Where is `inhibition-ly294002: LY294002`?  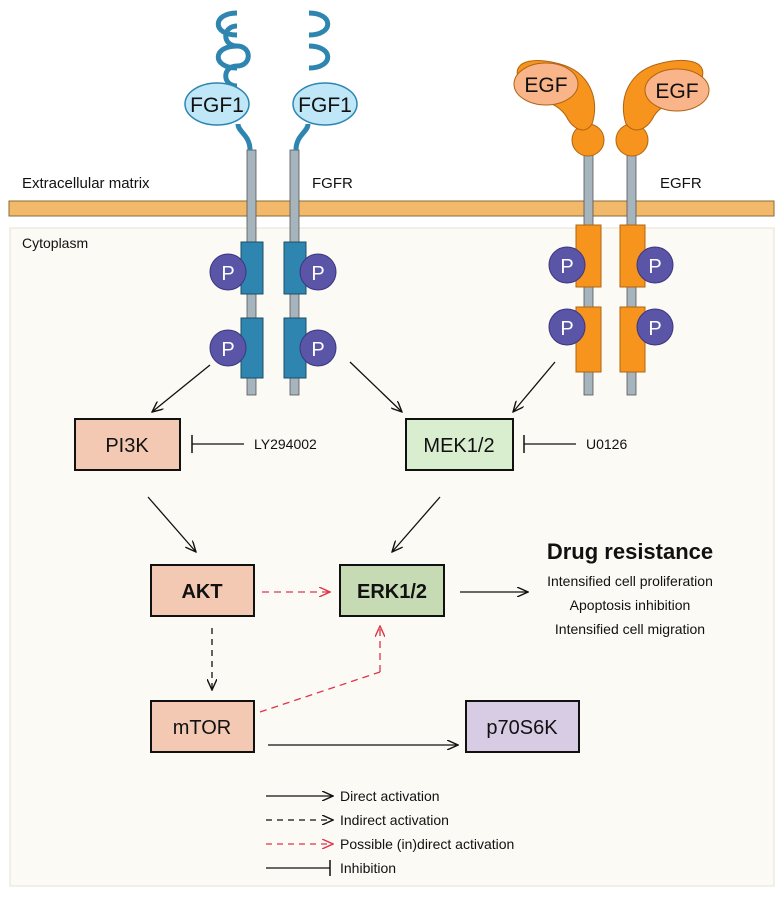
inhibition-ly294002: LY294002 is located at coordinates (254, 444).